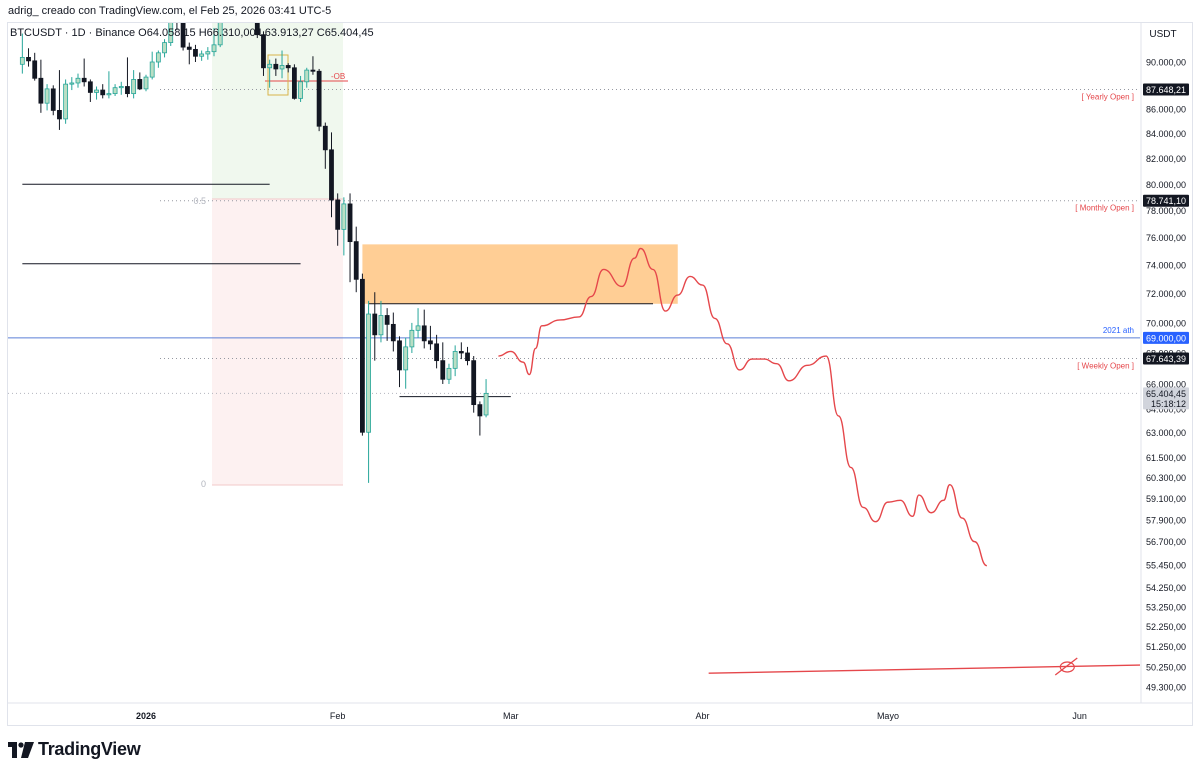 The image size is (1200, 771). I want to click on ath-2021-price-tag-text: 69.000,00, so click(1166, 338).